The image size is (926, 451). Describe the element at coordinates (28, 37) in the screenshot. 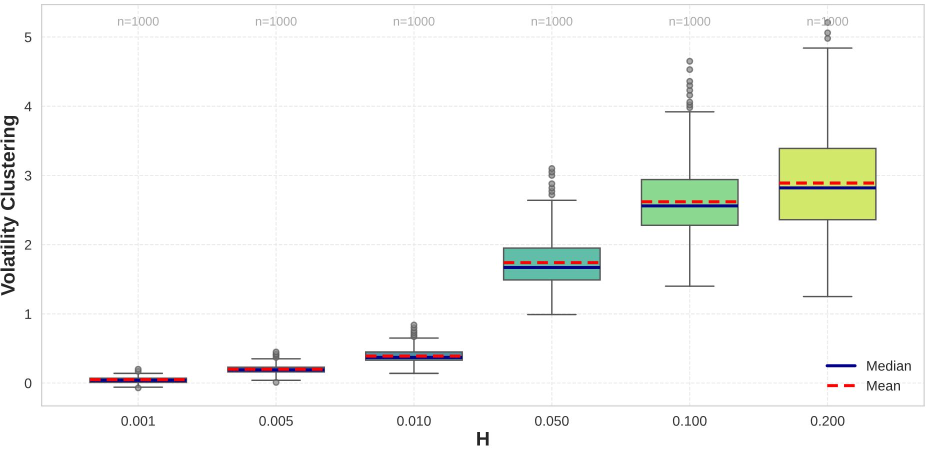

I see `y-tick-label: 5` at that location.